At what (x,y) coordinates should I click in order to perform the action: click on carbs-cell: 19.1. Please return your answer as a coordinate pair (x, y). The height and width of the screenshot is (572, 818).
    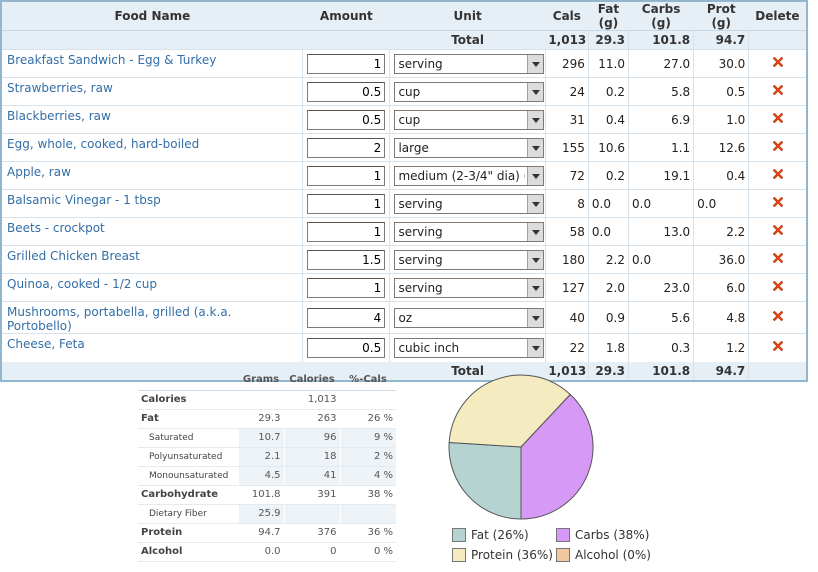
    Looking at the image, I should click on (661, 175).